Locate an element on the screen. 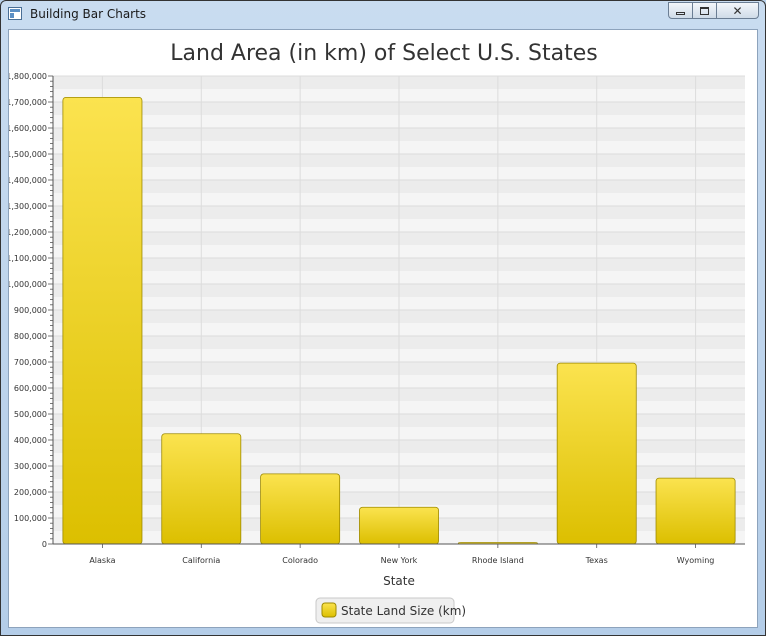 The height and width of the screenshot is (636, 766). y-tick-label: 1,200,000 is located at coordinates (28, 232).